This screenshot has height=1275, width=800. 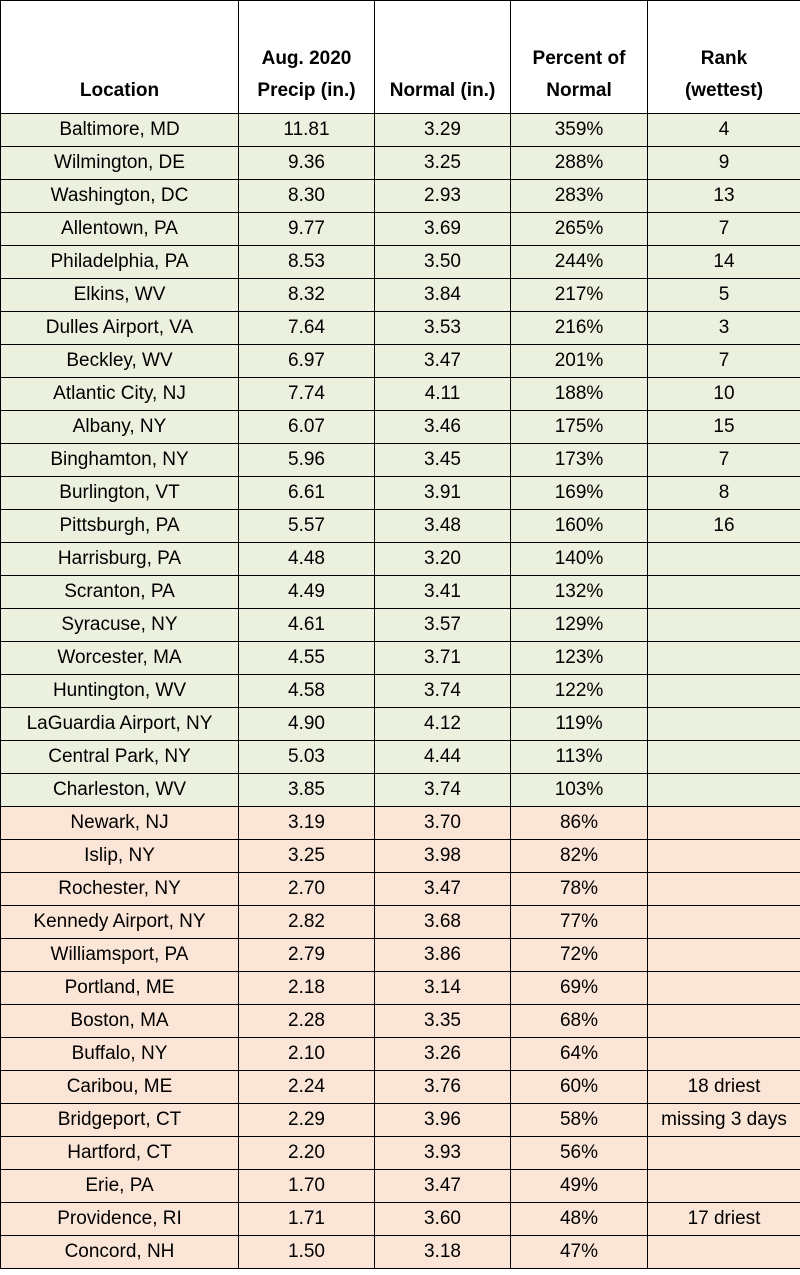 What do you see at coordinates (442, 130) in the screenshot?
I see `table-cell: 3.29` at bounding box center [442, 130].